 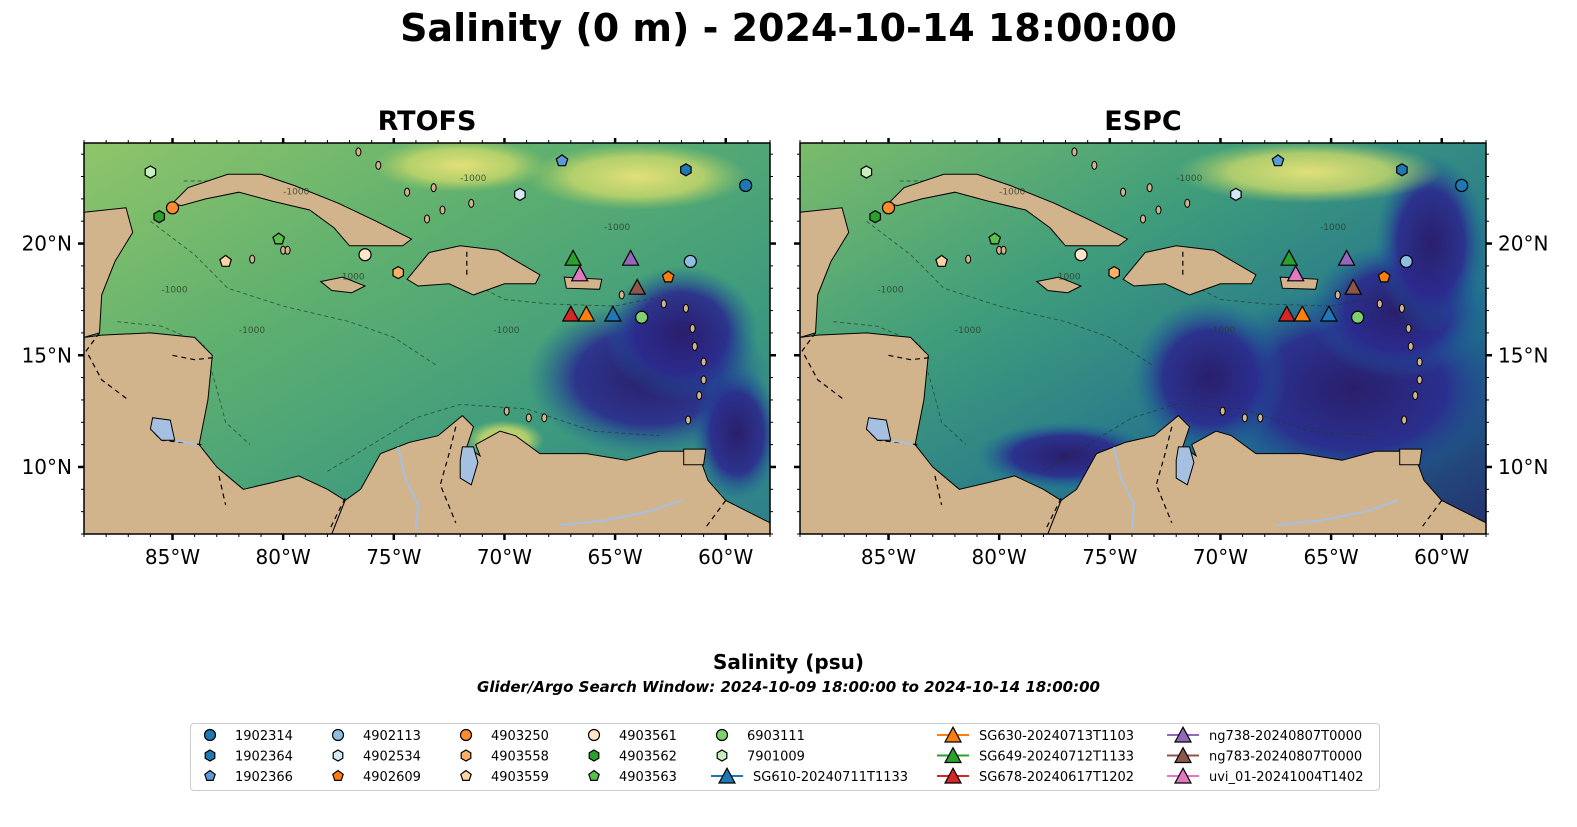 What do you see at coordinates (47, 355) in the screenshot?
I see `lat-tick-label: 15°N` at bounding box center [47, 355].